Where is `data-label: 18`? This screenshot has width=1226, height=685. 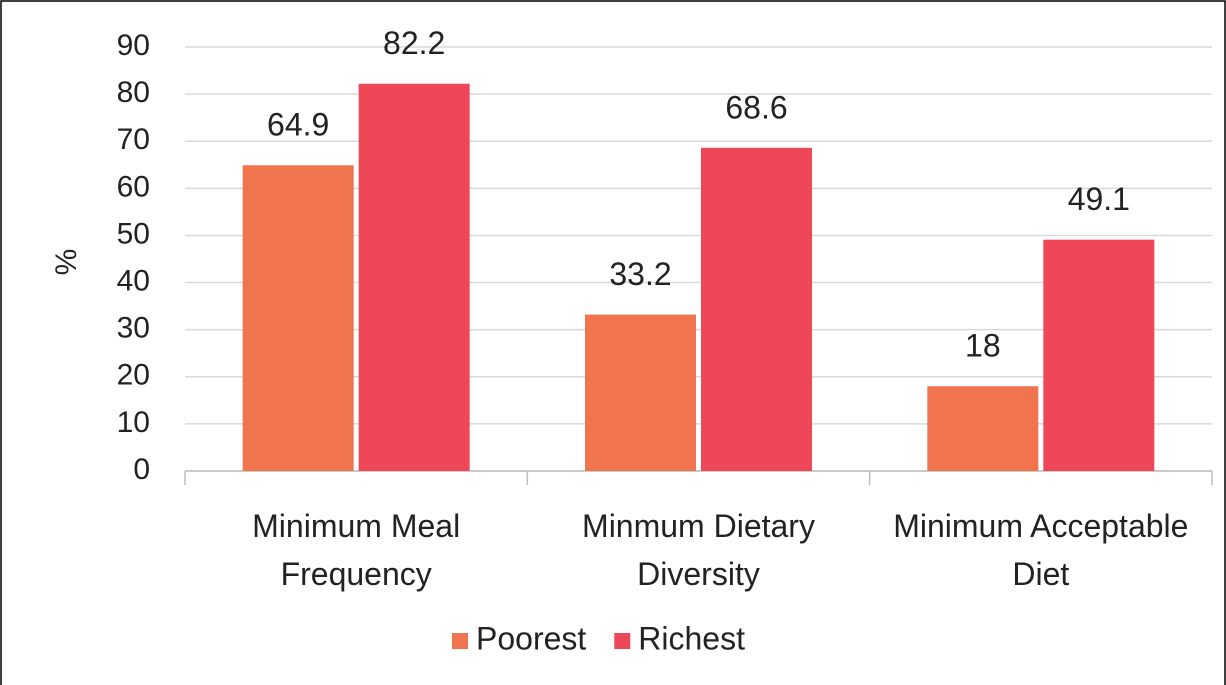 data-label: 18 is located at coordinates (983, 346).